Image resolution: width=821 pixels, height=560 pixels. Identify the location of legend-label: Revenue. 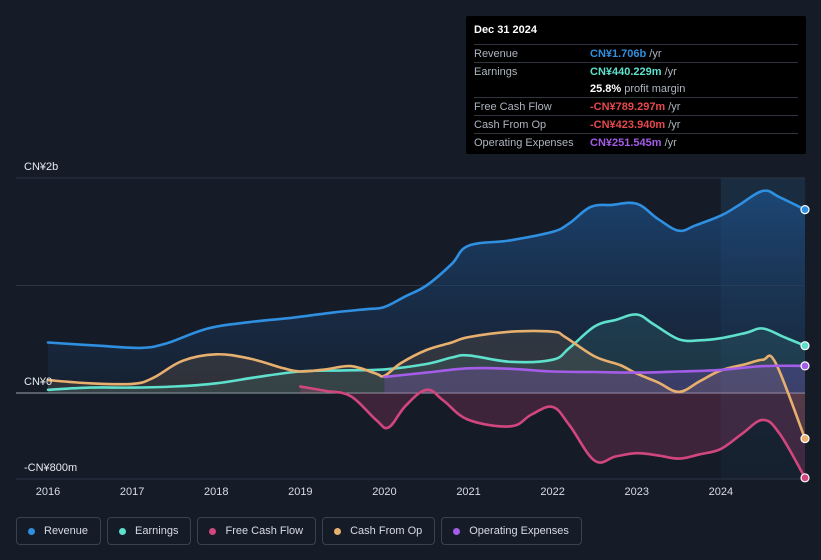
(66, 531).